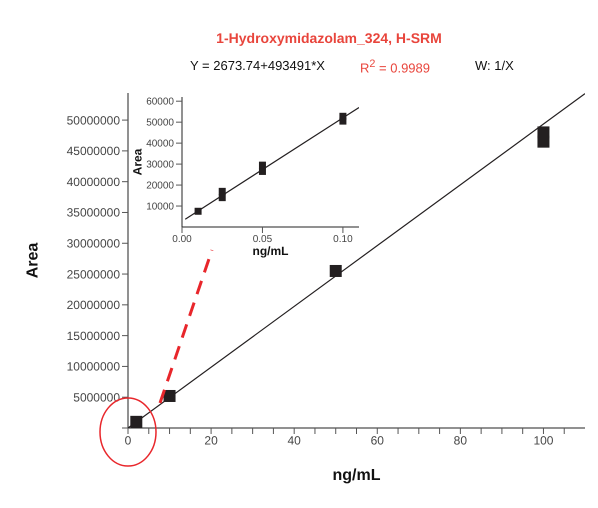  I want to click on y-tick-label: 35000000, so click(93, 213).